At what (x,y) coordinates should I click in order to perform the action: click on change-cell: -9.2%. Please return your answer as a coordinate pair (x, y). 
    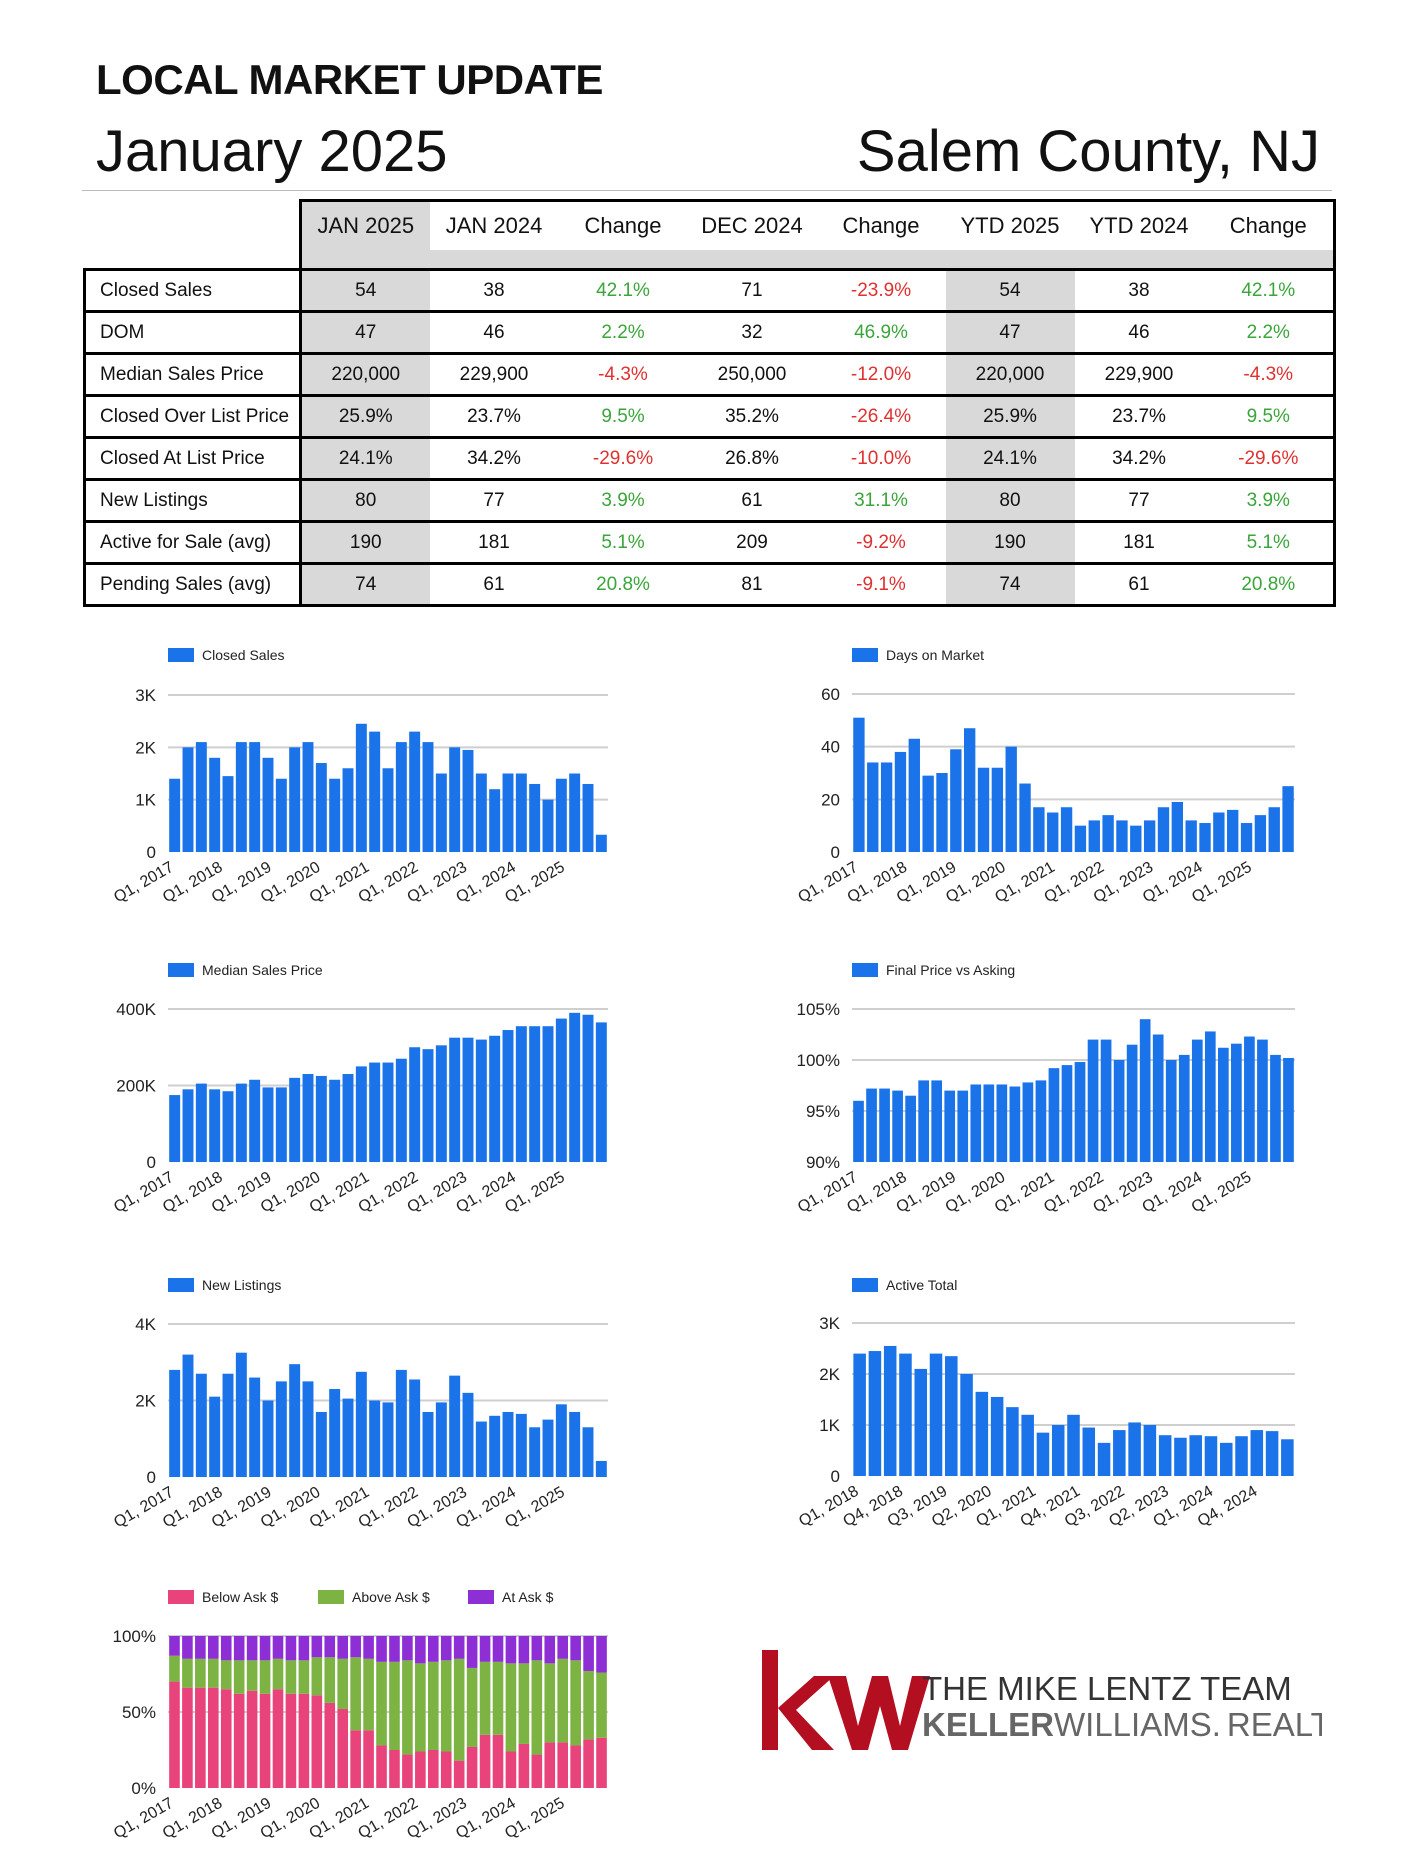
    Looking at the image, I should click on (881, 542).